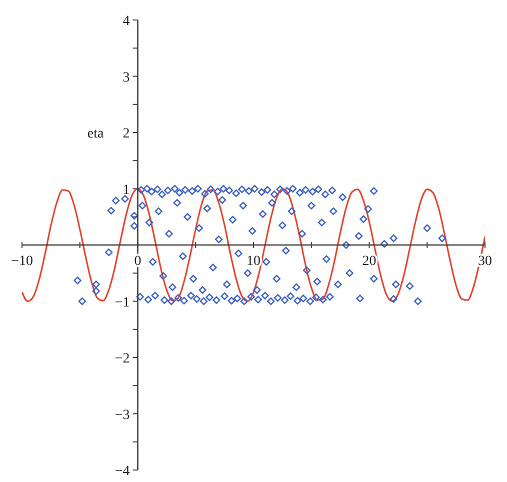 This screenshot has width=507, height=482. Describe the element at coordinates (369, 261) in the screenshot. I see `x-tick-label: 20` at that location.